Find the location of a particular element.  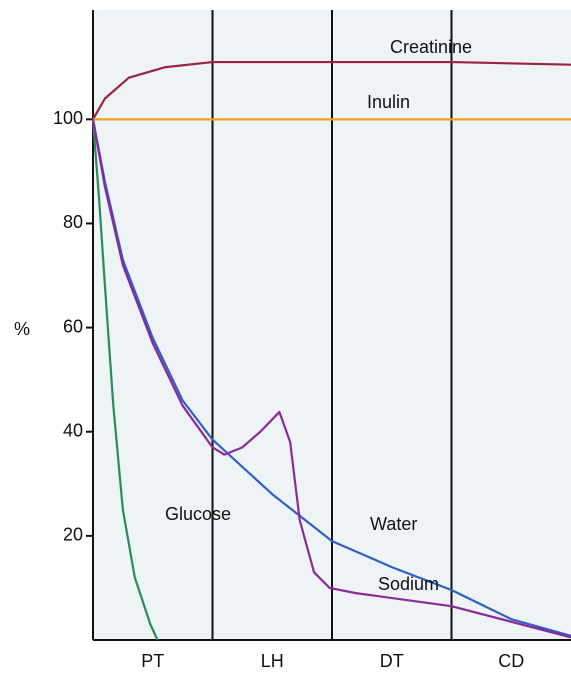

series-label: Sodium is located at coordinates (408, 584).